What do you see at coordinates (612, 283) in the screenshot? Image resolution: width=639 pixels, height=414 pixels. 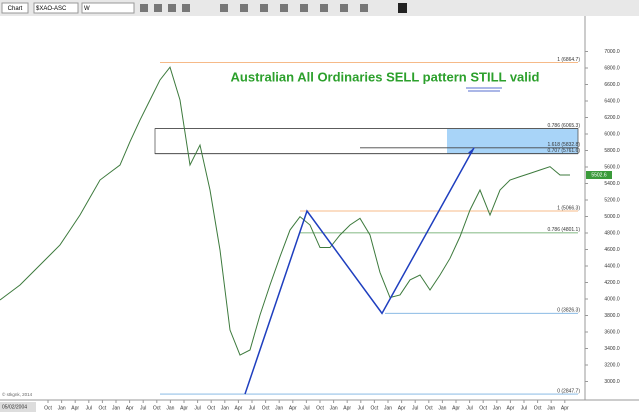 I see `y-tick-label: 4200.0` at bounding box center [612, 283].